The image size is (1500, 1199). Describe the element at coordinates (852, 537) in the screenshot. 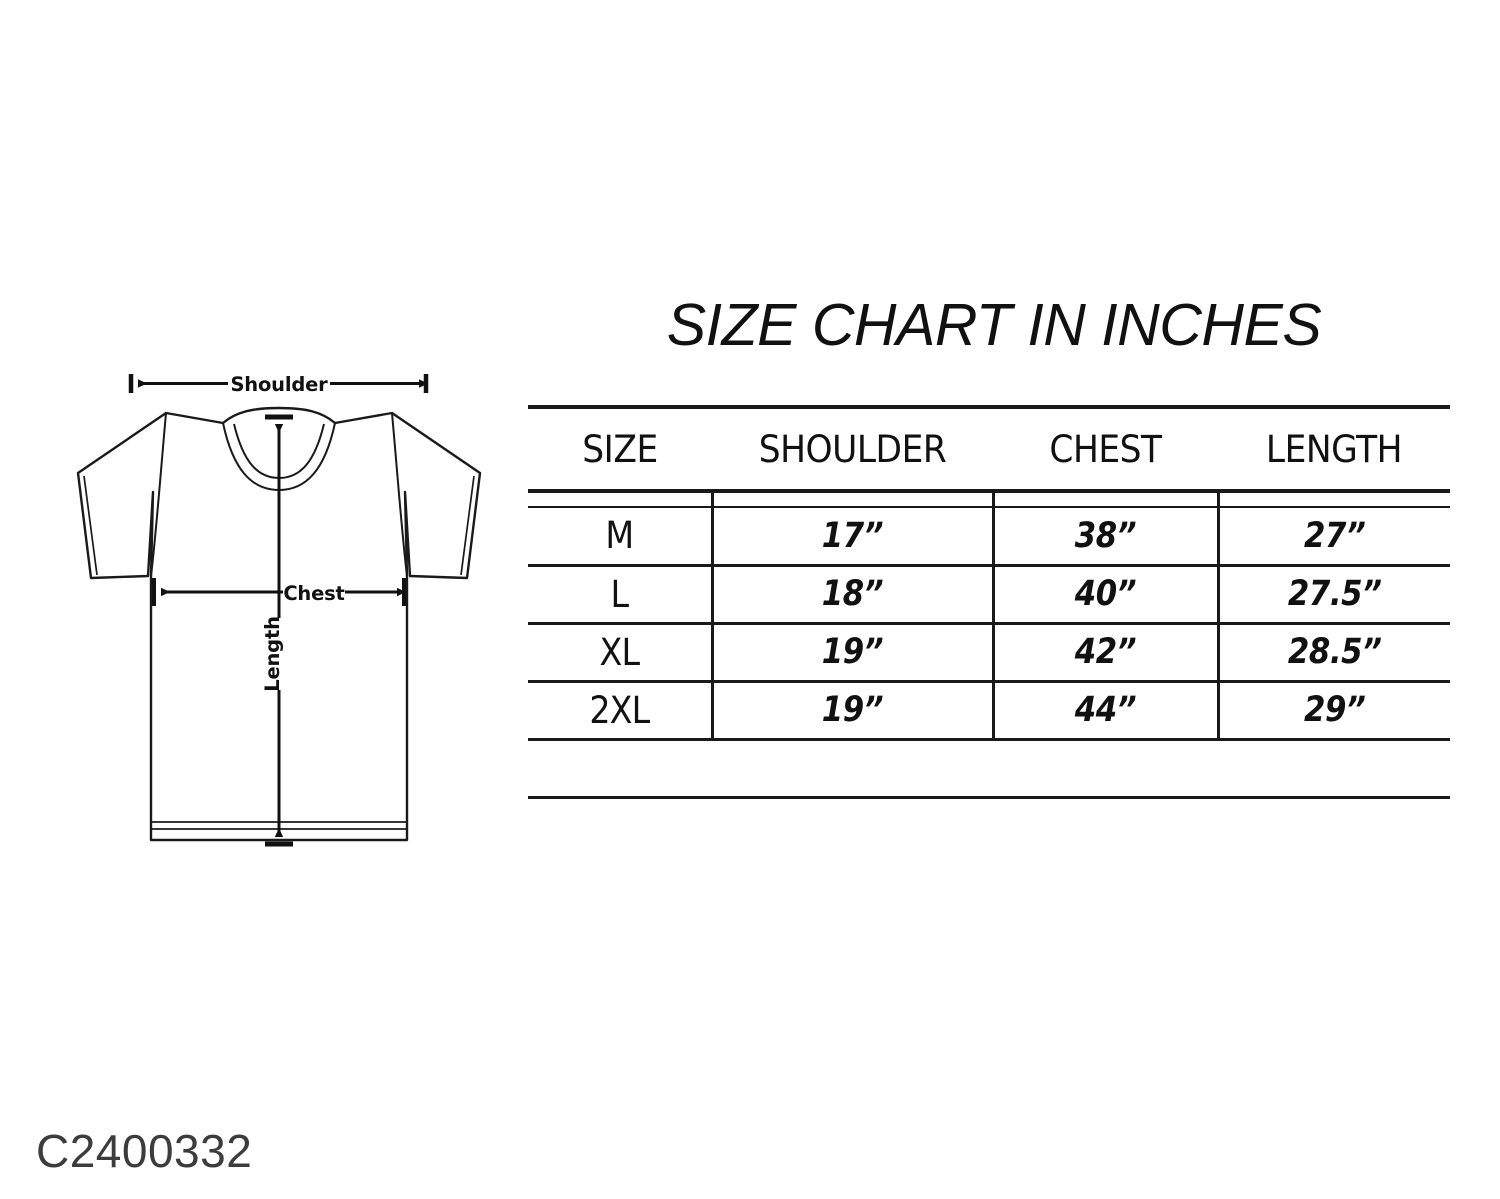

I see `cell-shoulder: 17”` at that location.